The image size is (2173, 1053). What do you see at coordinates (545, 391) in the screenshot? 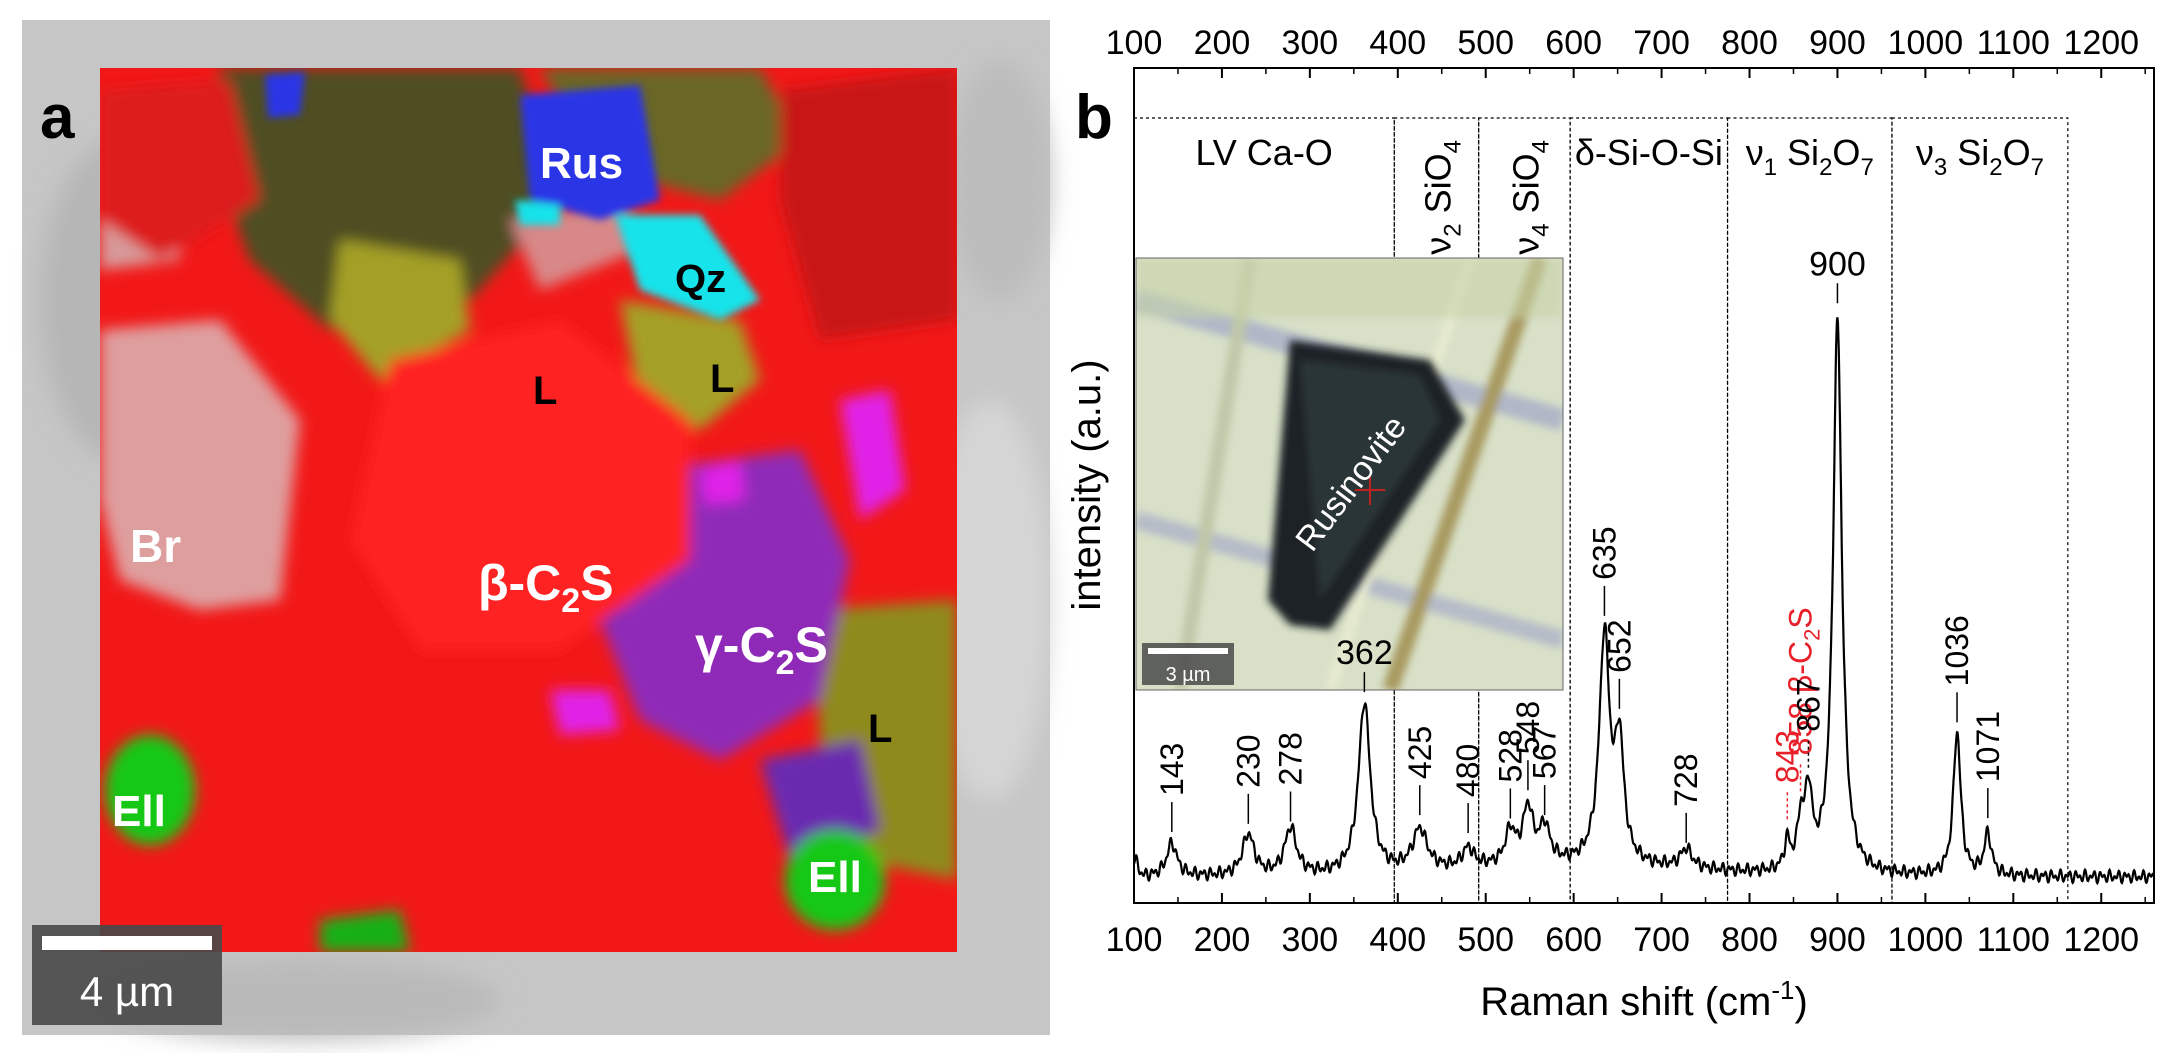
I see `phase-label-l-1: L` at bounding box center [545, 391].